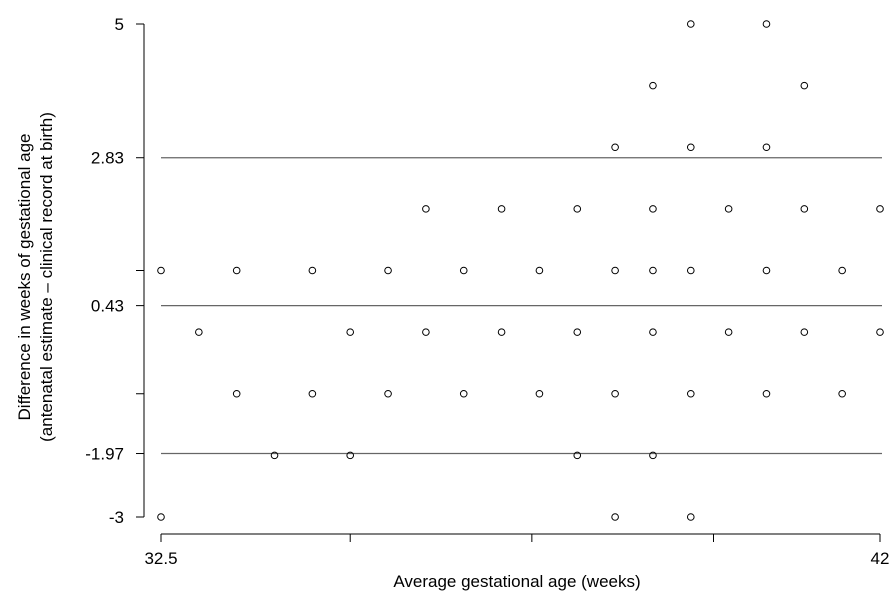 The image size is (893, 594). What do you see at coordinates (104, 454) in the screenshot?
I see `y-tick-label: -1.97` at bounding box center [104, 454].